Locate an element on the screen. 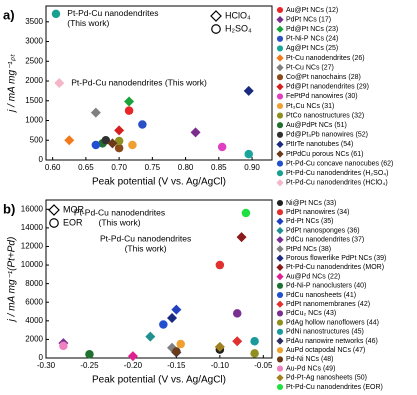 This screenshot has height=395, width=417. y-tick-label: 14000 is located at coordinates (32, 227).